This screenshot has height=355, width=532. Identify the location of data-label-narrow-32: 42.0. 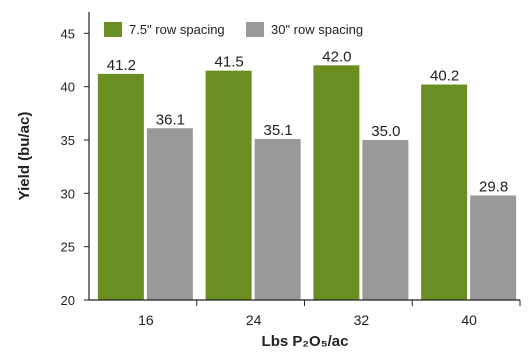
(336, 56).